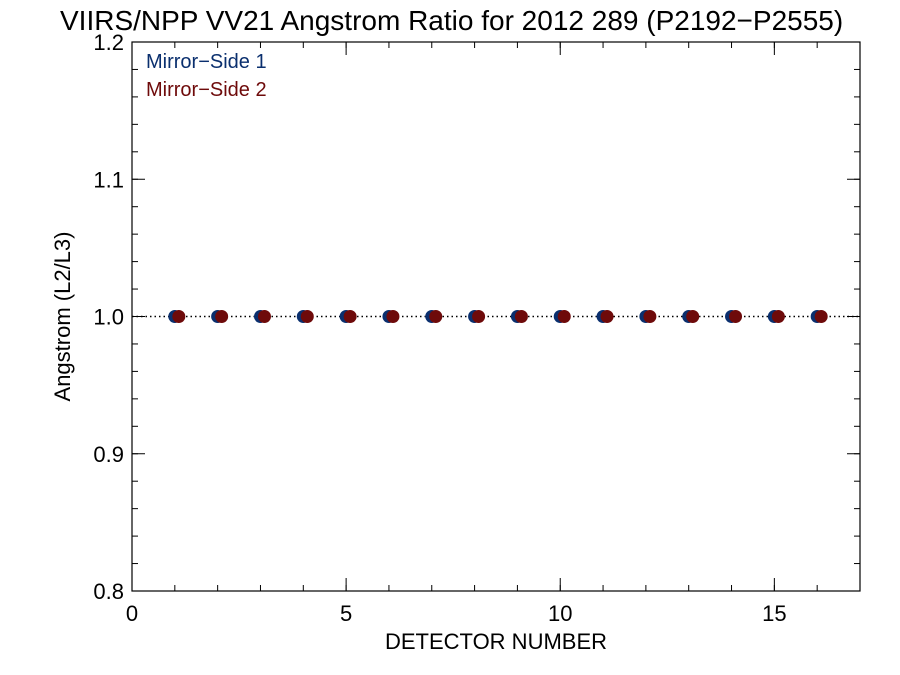 The height and width of the screenshot is (675, 900). Describe the element at coordinates (206, 62) in the screenshot. I see `legend-item-mirror-side-1: Mirror−Side 1` at that location.